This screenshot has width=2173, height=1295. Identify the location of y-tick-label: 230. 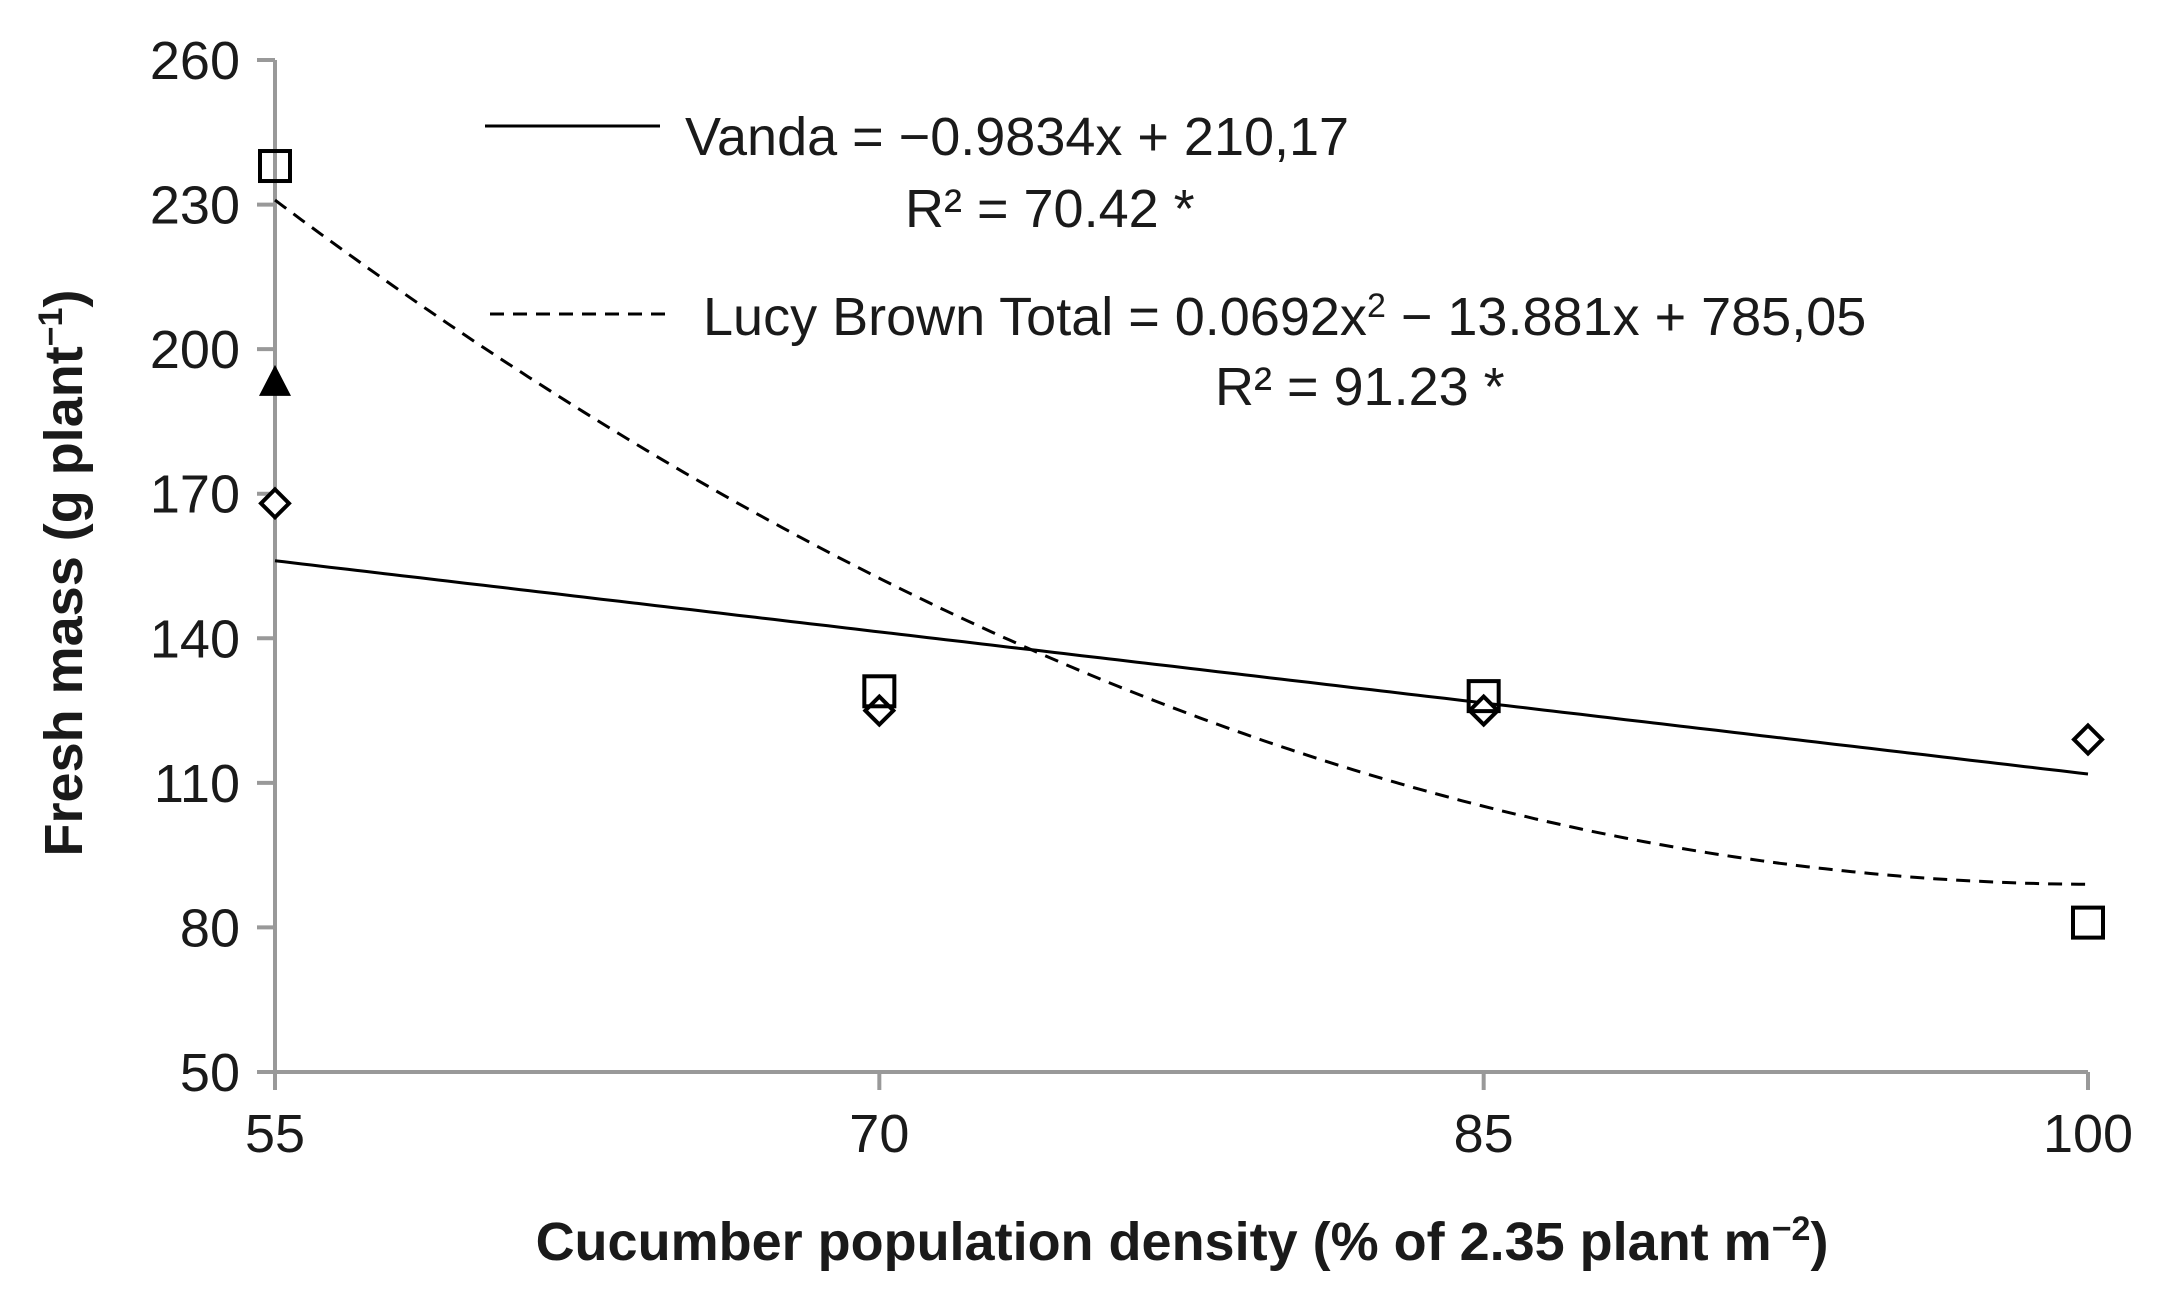
(195, 206).